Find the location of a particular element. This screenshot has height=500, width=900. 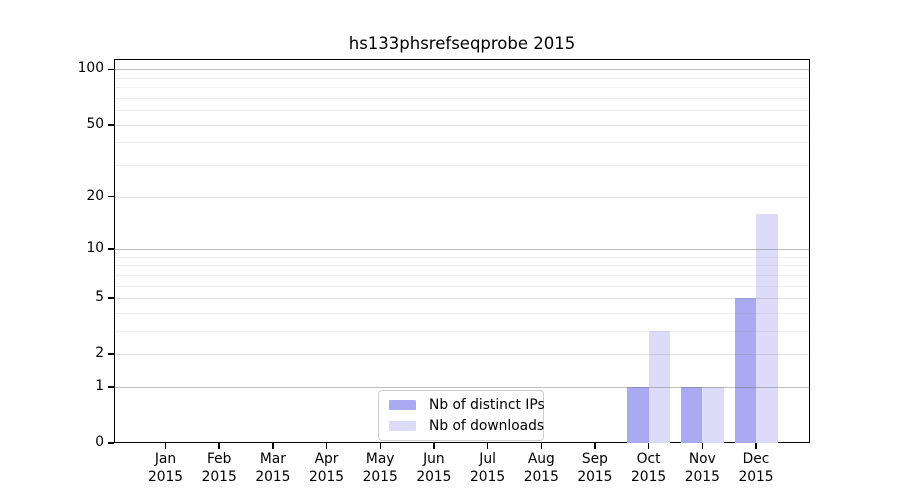

x-tick-label-dec: Dec 2015 is located at coordinates (756, 468).